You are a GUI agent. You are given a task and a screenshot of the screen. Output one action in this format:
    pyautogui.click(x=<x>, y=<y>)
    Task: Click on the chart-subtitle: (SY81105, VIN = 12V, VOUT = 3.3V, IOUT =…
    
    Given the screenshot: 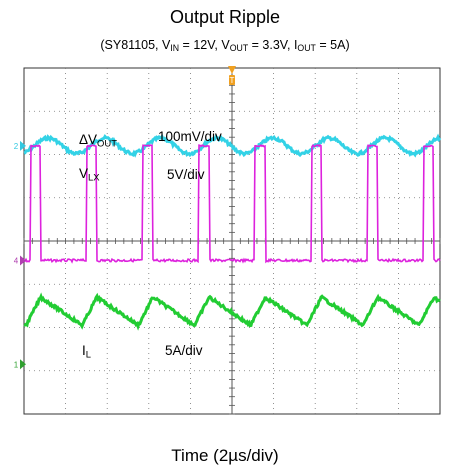 What is the action you would take?
    pyautogui.click(x=225, y=46)
    